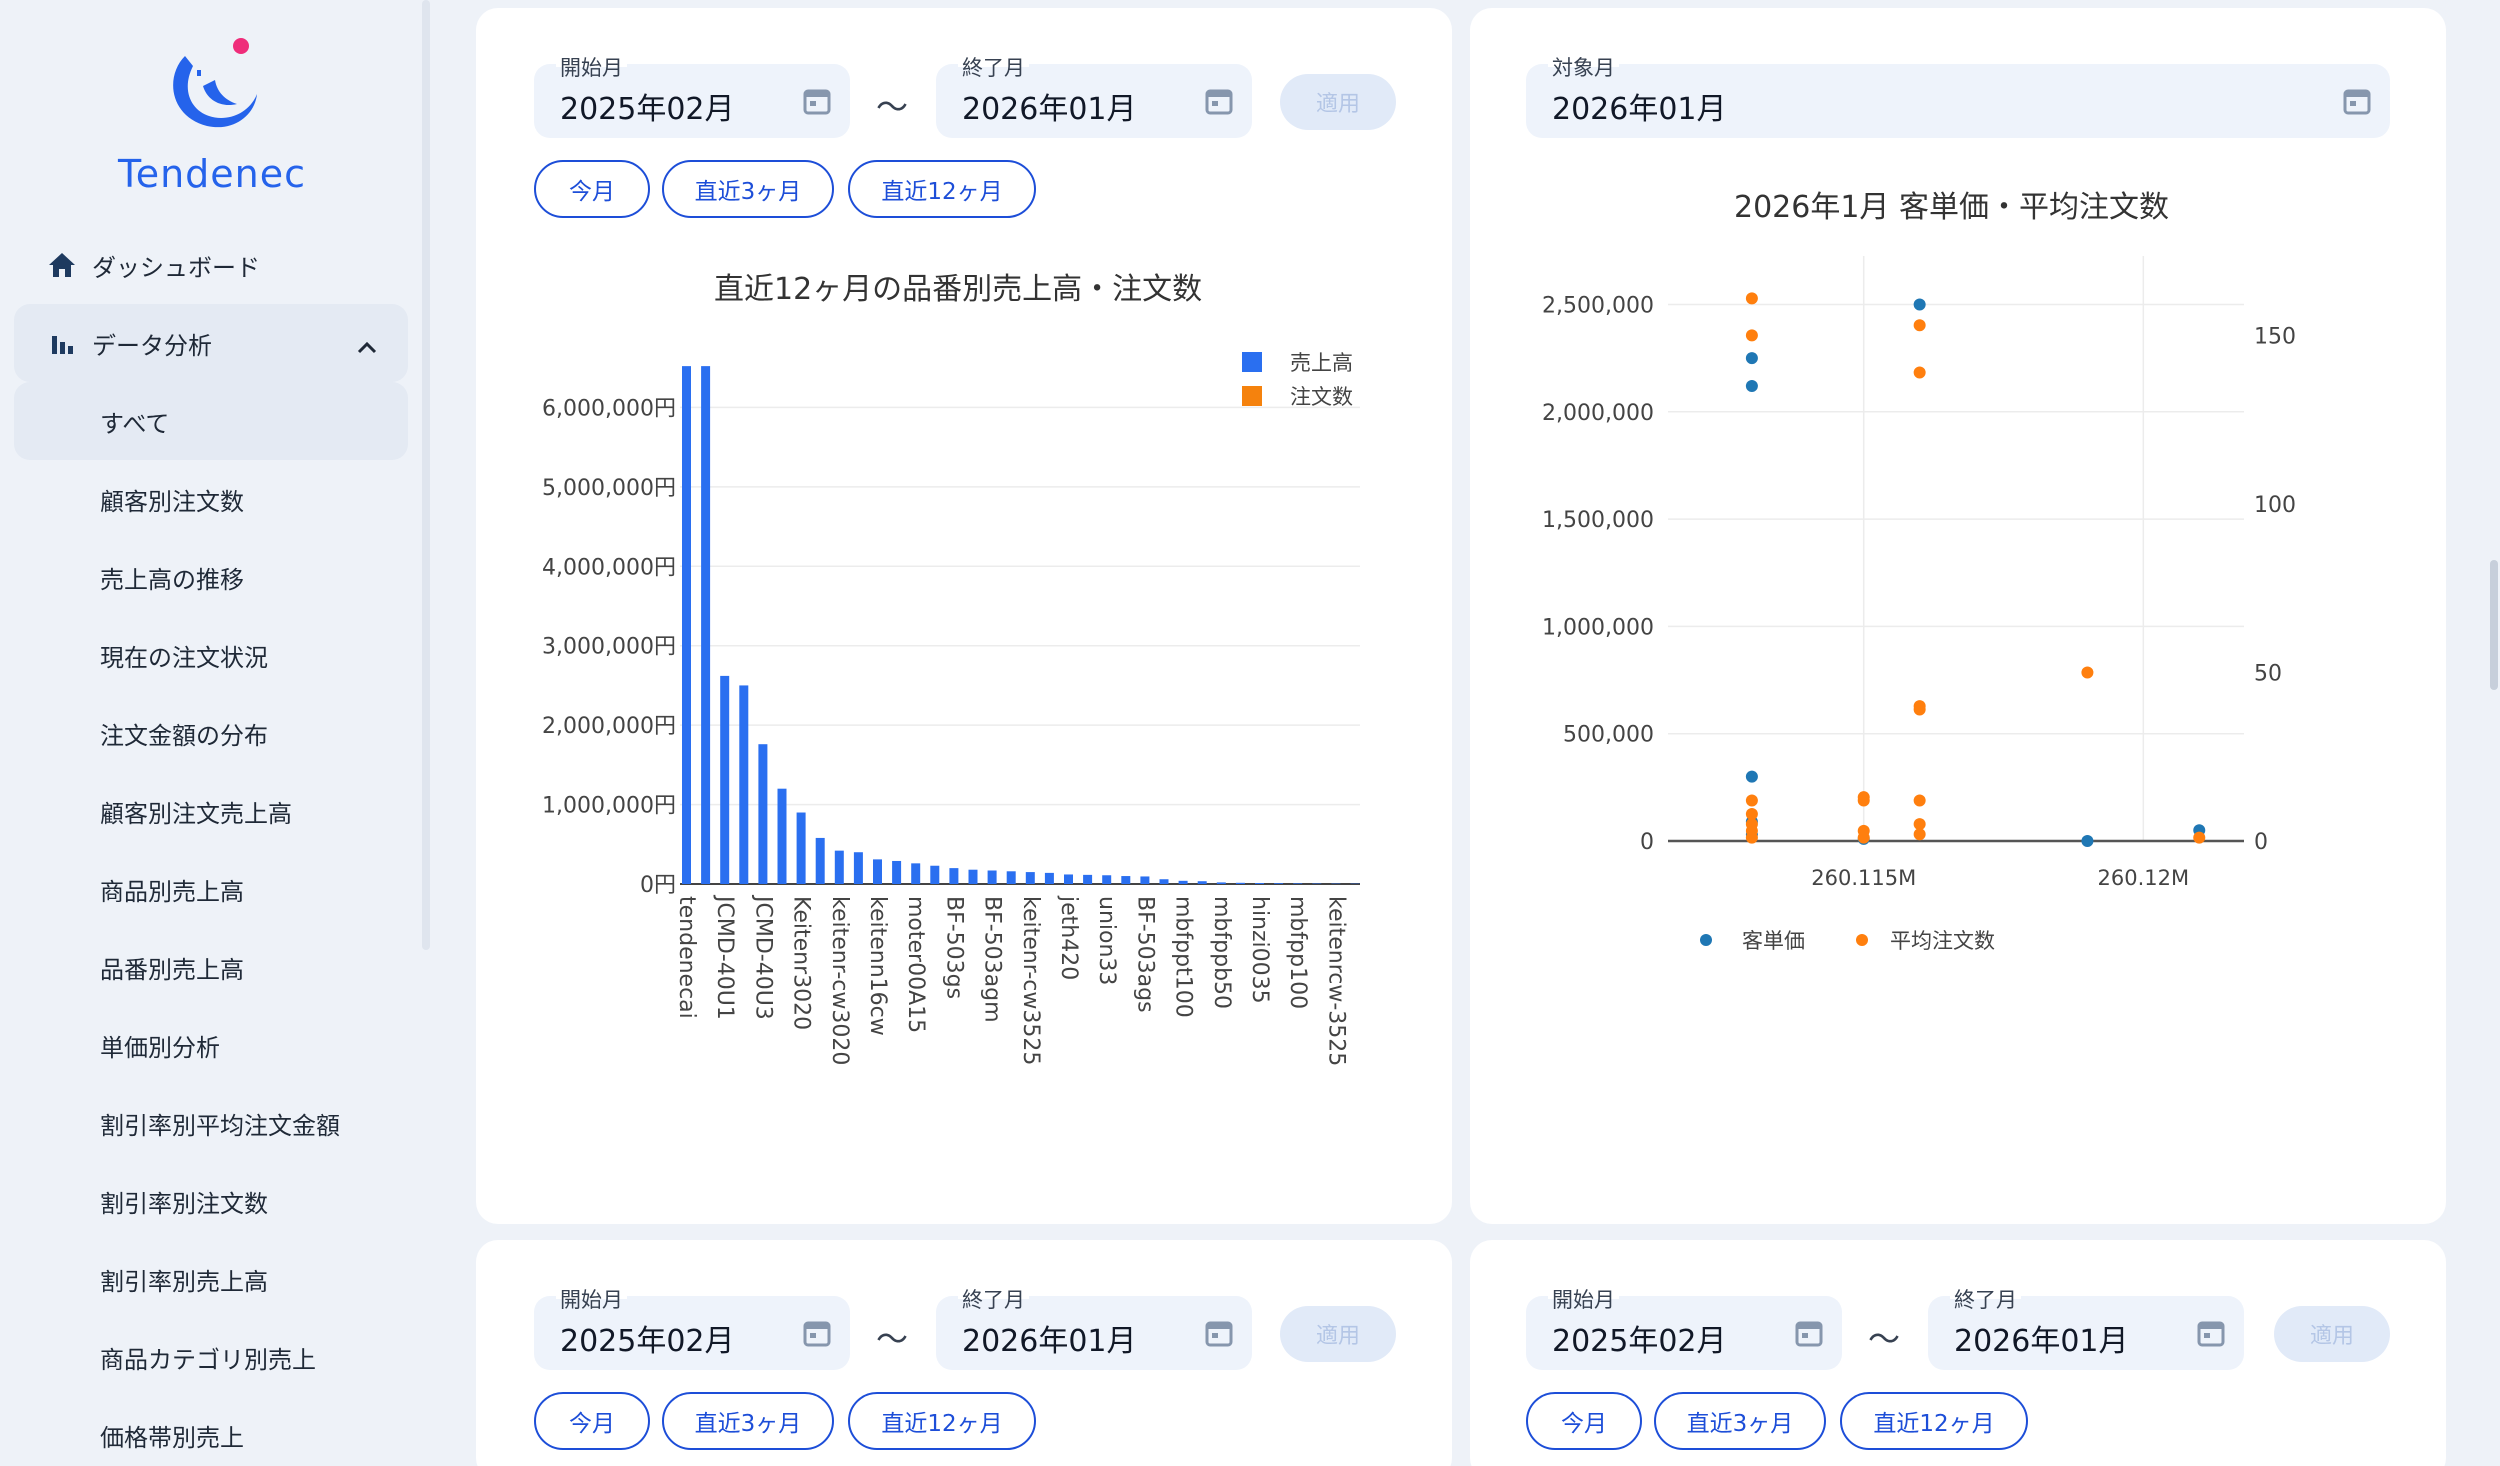  What do you see at coordinates (1598, 520) in the screenshot?
I see `y-tick-label: 1,500,000` at bounding box center [1598, 520].